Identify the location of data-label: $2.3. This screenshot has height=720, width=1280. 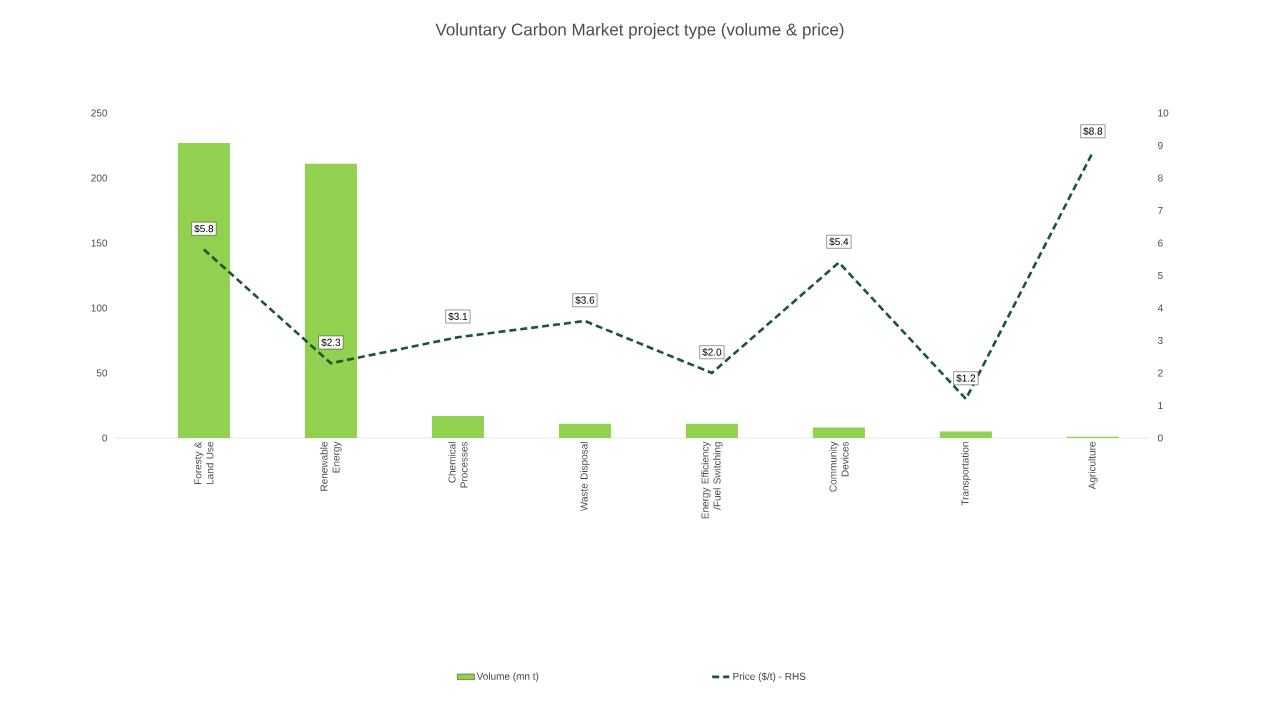
(331, 342).